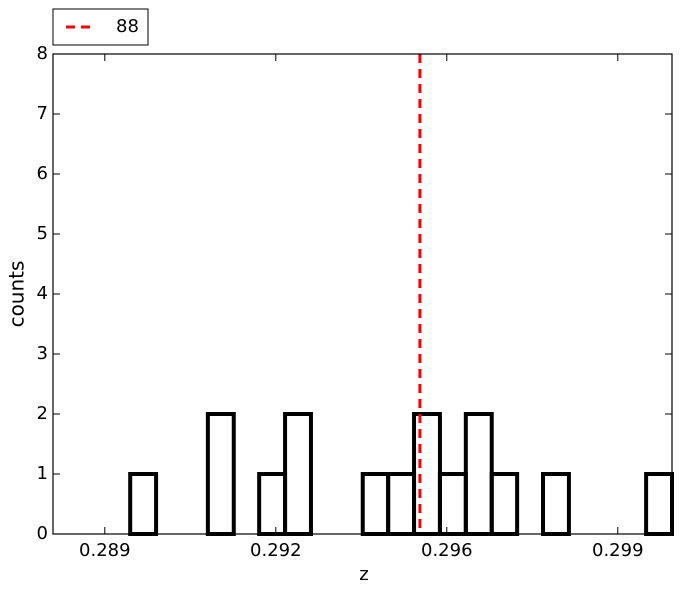 The width and height of the screenshot is (682, 595). Describe the element at coordinates (42, 353) in the screenshot. I see `y-tick-label: 3` at that location.